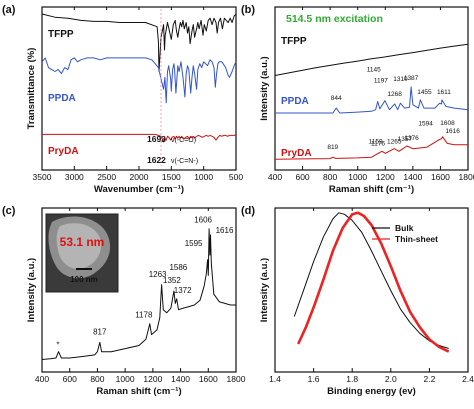 Image resolution: width=474 pixels, height=409 pixels. I want to click on x-axis-label: Wavenumber (cm⁻¹), so click(139, 189).